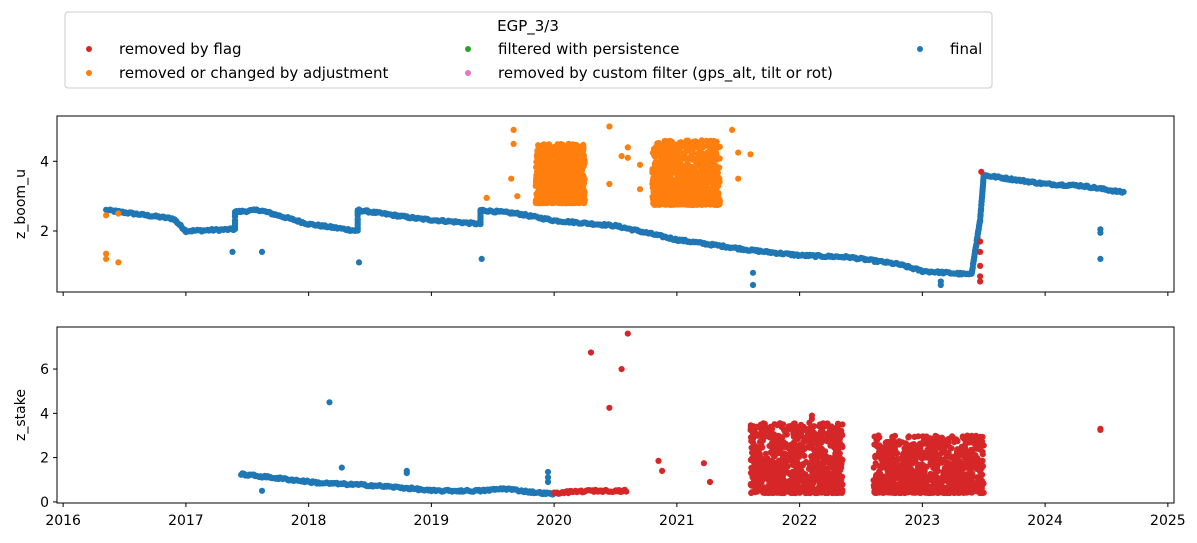 The image size is (1197, 543). What do you see at coordinates (528, 26) in the screenshot?
I see `legend-title: EGP_3/3` at bounding box center [528, 26].